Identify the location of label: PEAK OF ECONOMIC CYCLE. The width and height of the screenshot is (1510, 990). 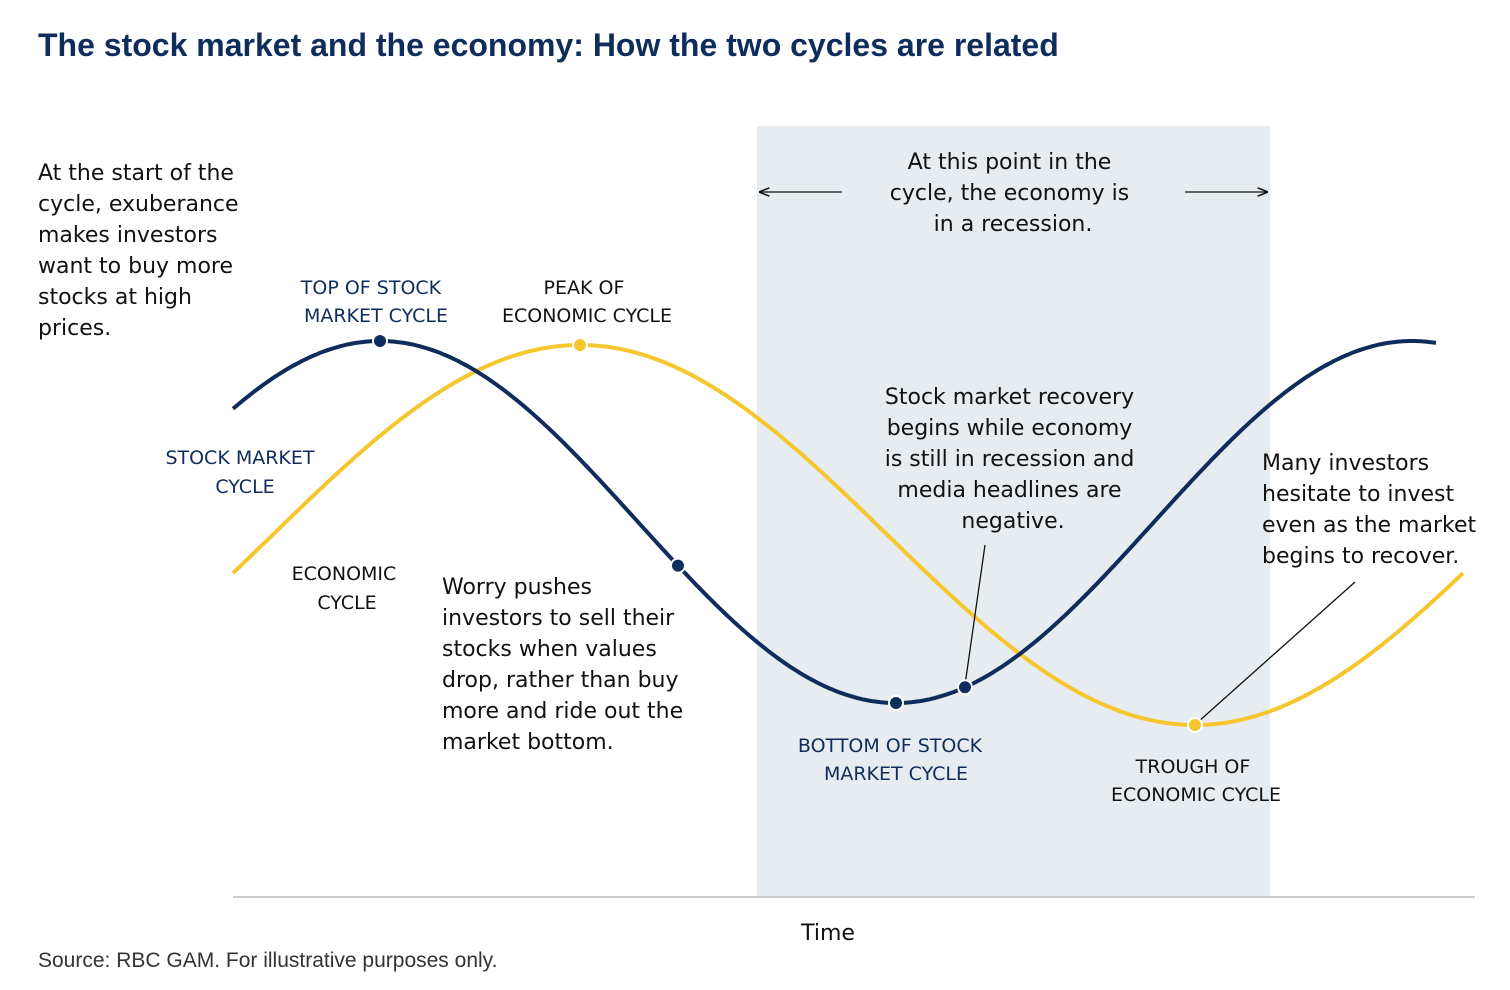
(587, 302).